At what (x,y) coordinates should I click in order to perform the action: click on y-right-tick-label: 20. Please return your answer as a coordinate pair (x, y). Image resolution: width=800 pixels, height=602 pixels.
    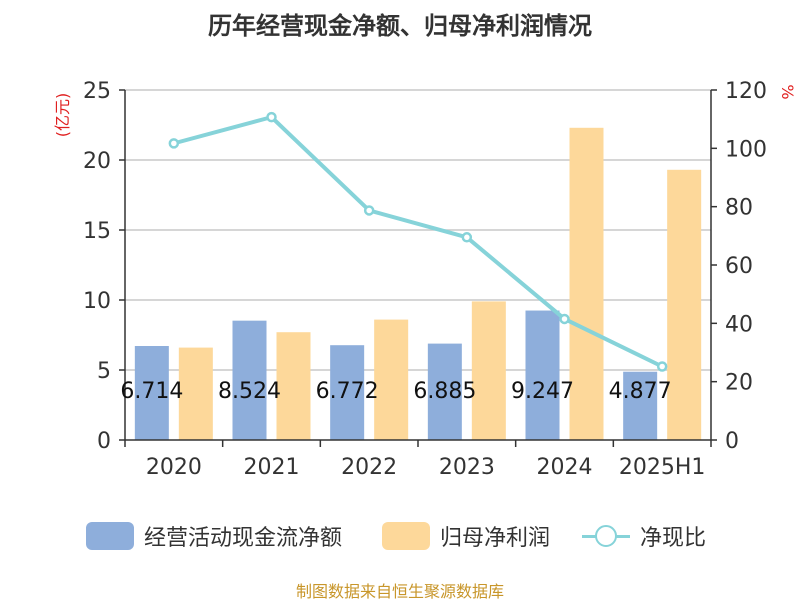
    Looking at the image, I should click on (739, 383).